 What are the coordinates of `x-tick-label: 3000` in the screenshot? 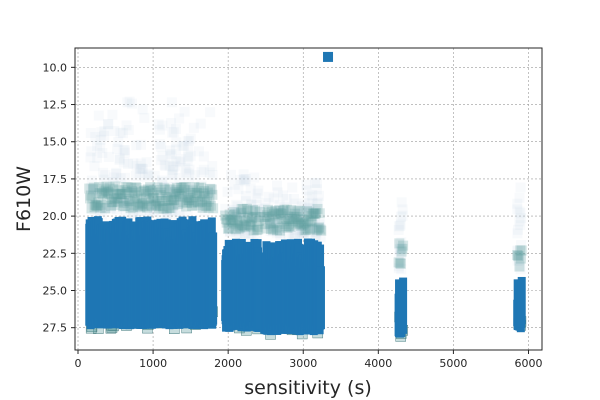 It's located at (303, 363).